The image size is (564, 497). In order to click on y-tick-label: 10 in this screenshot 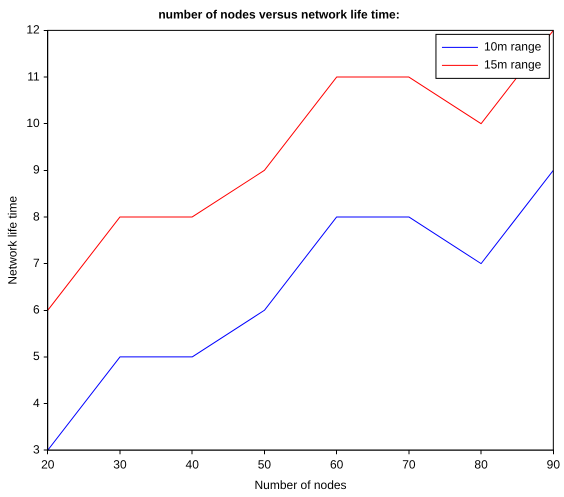, I will do `click(33, 123)`.